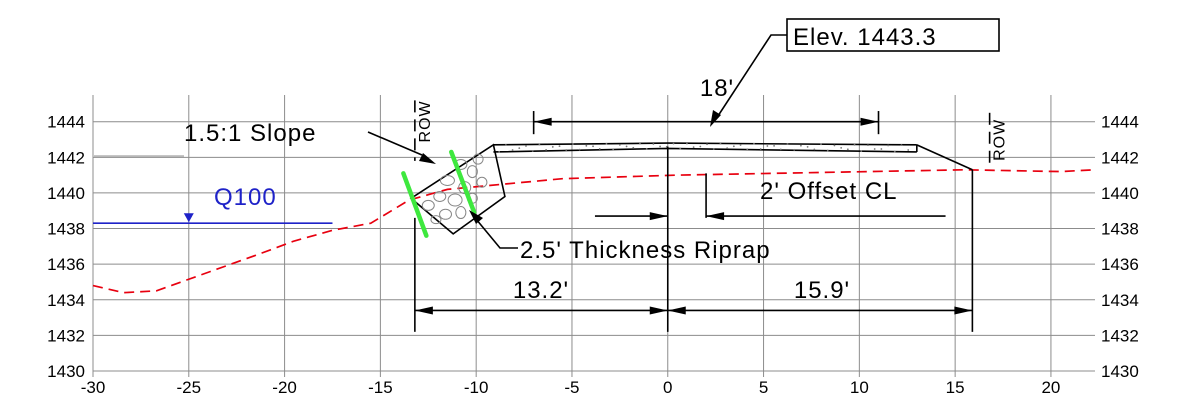 The image size is (1177, 402). Describe the element at coordinates (66, 300) in the screenshot. I see `y-tick-label-left: 1434` at that location.